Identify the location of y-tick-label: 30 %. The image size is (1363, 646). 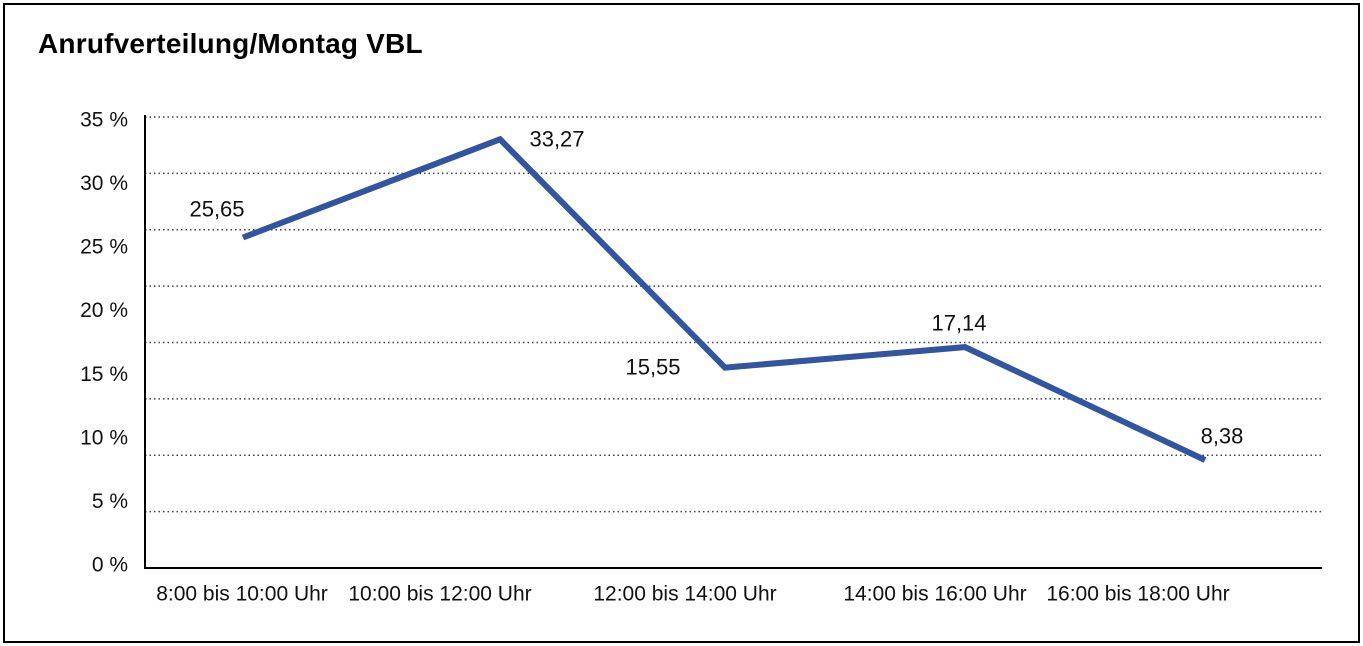
(104, 183).